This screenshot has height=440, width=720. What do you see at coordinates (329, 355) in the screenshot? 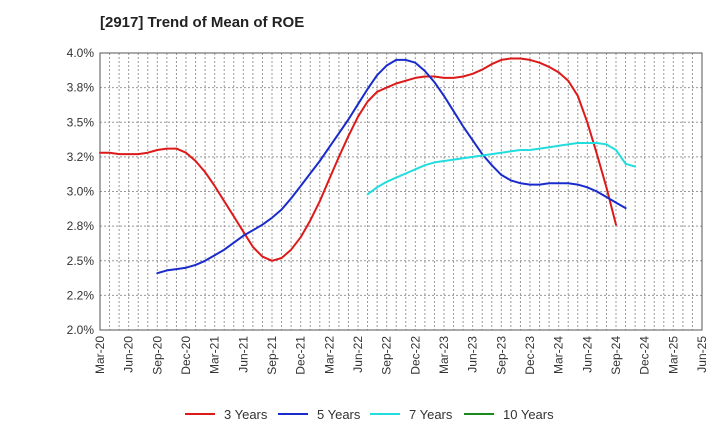
I see `x-tick-label: Mar-22` at bounding box center [329, 355].